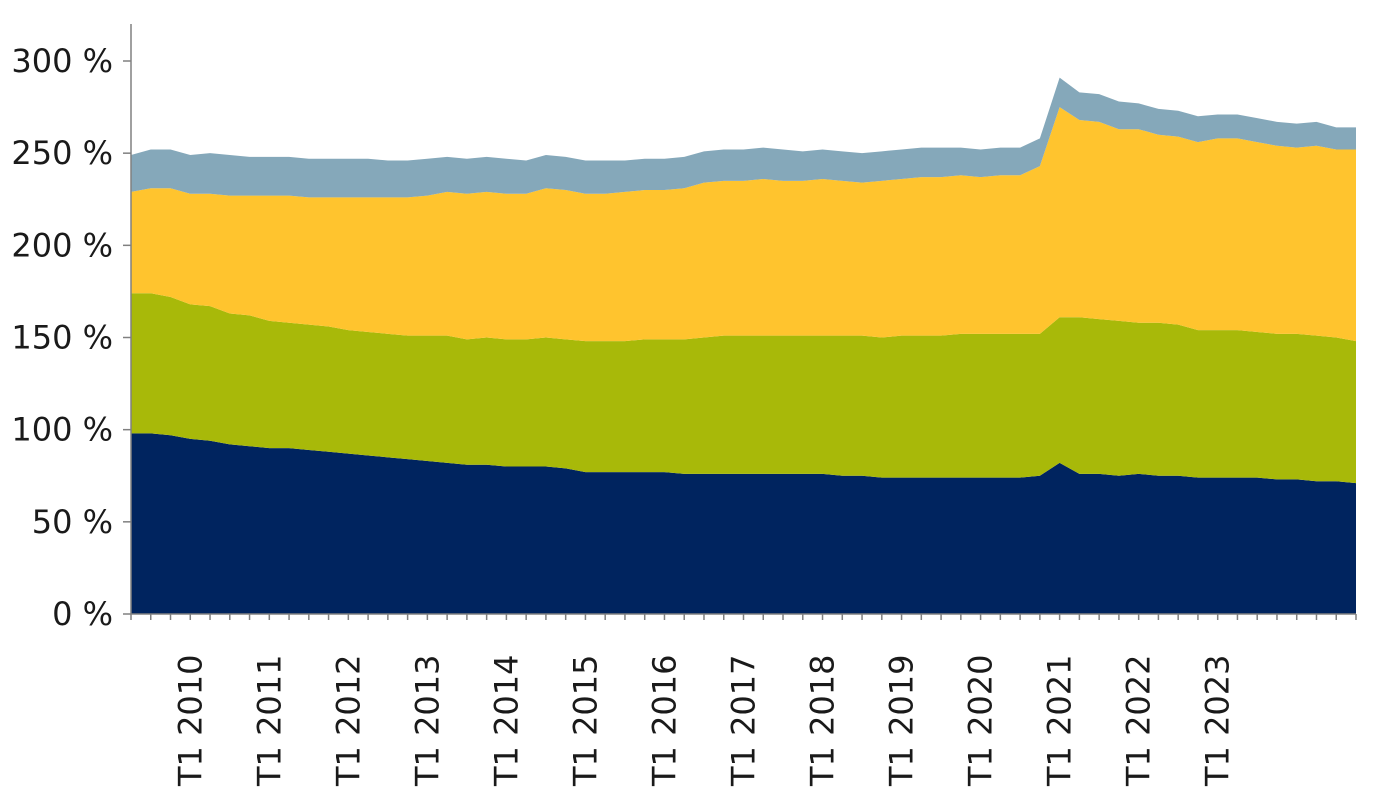 The width and height of the screenshot is (1380, 800). Describe the element at coordinates (744, 720) in the screenshot. I see `x-tick-label: T1 2017` at that location.